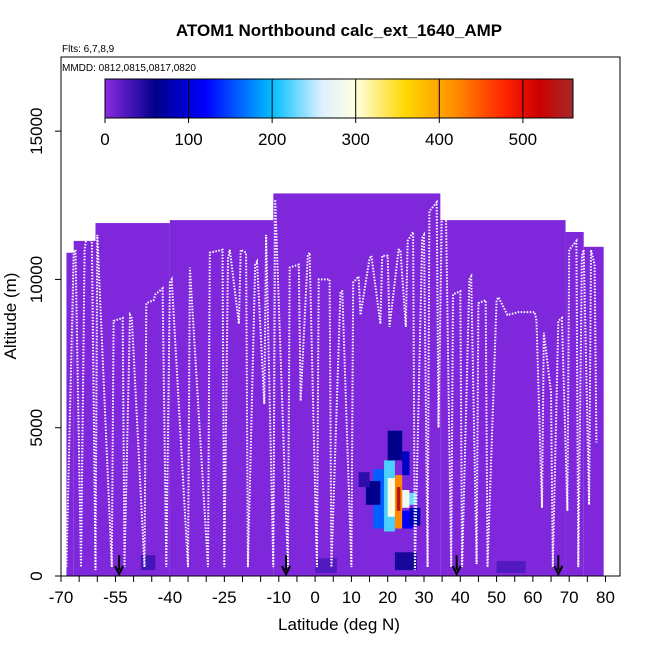 This screenshot has width=650, height=655. Describe the element at coordinates (115, 597) in the screenshot. I see `x-tick-label-1: -55` at that location.